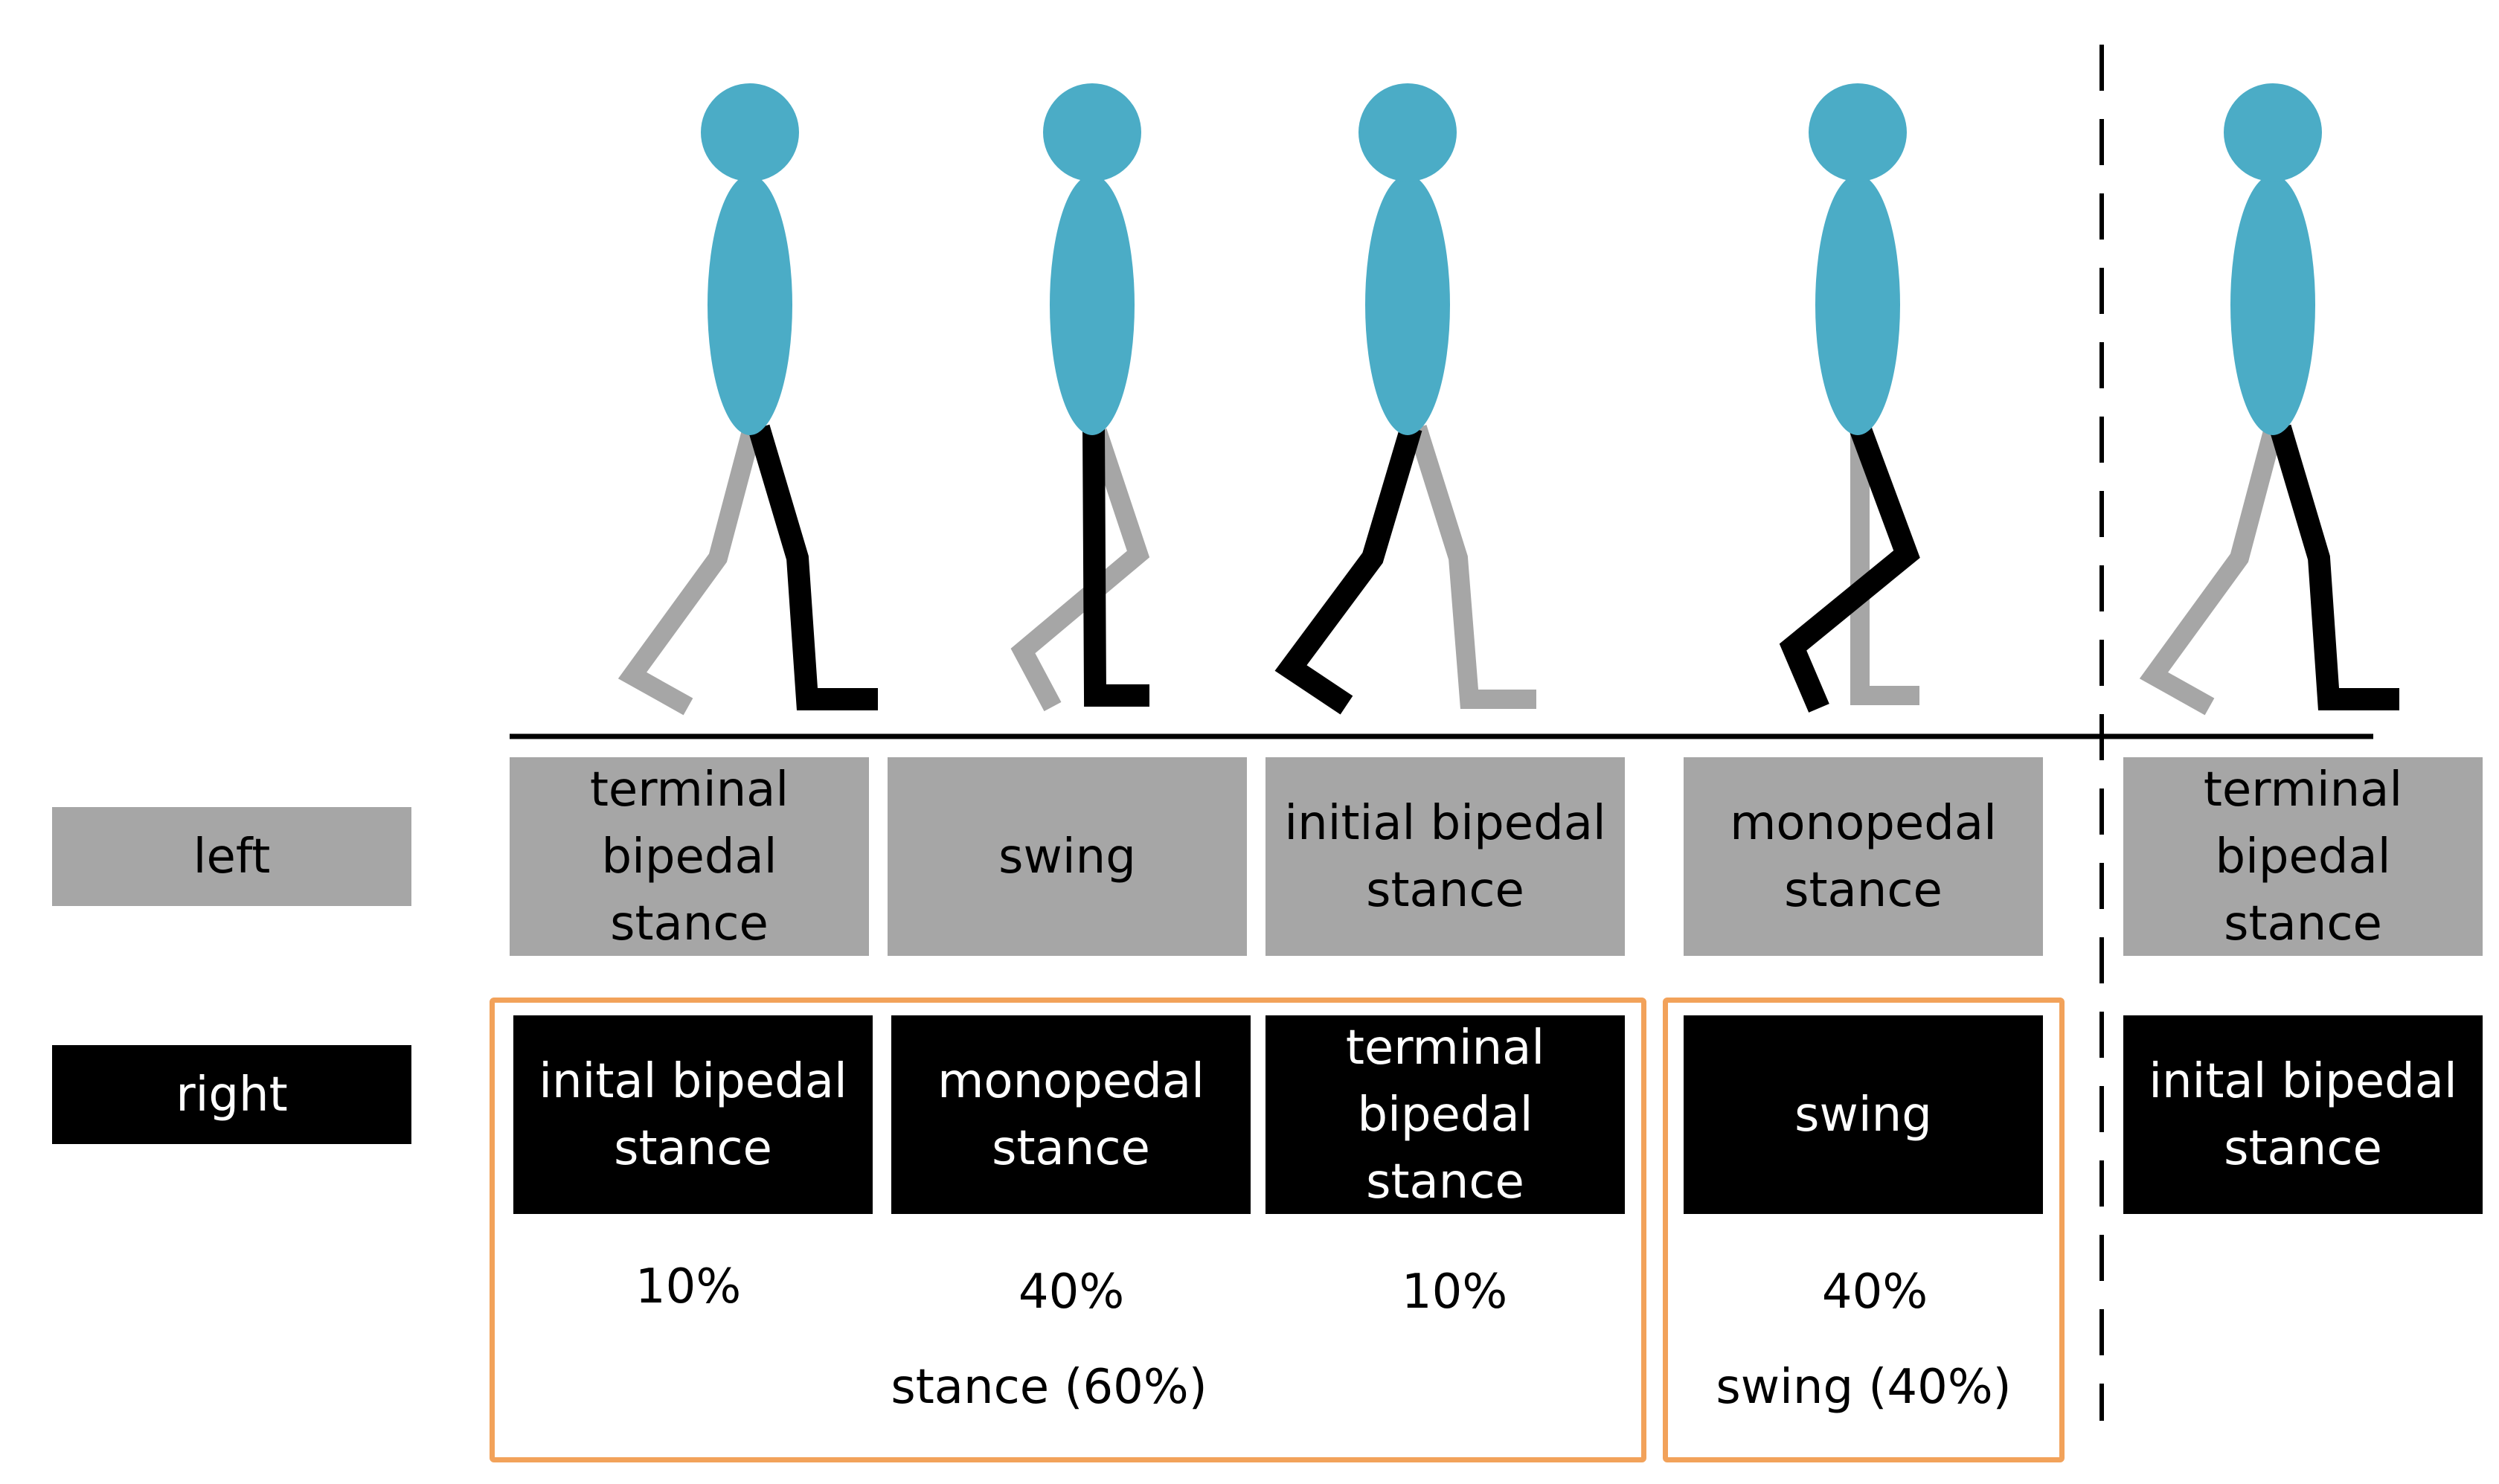 This screenshot has width=2499, height=1484. I want to click on right-phase-1: inital bipedal stance, so click(693, 1114).